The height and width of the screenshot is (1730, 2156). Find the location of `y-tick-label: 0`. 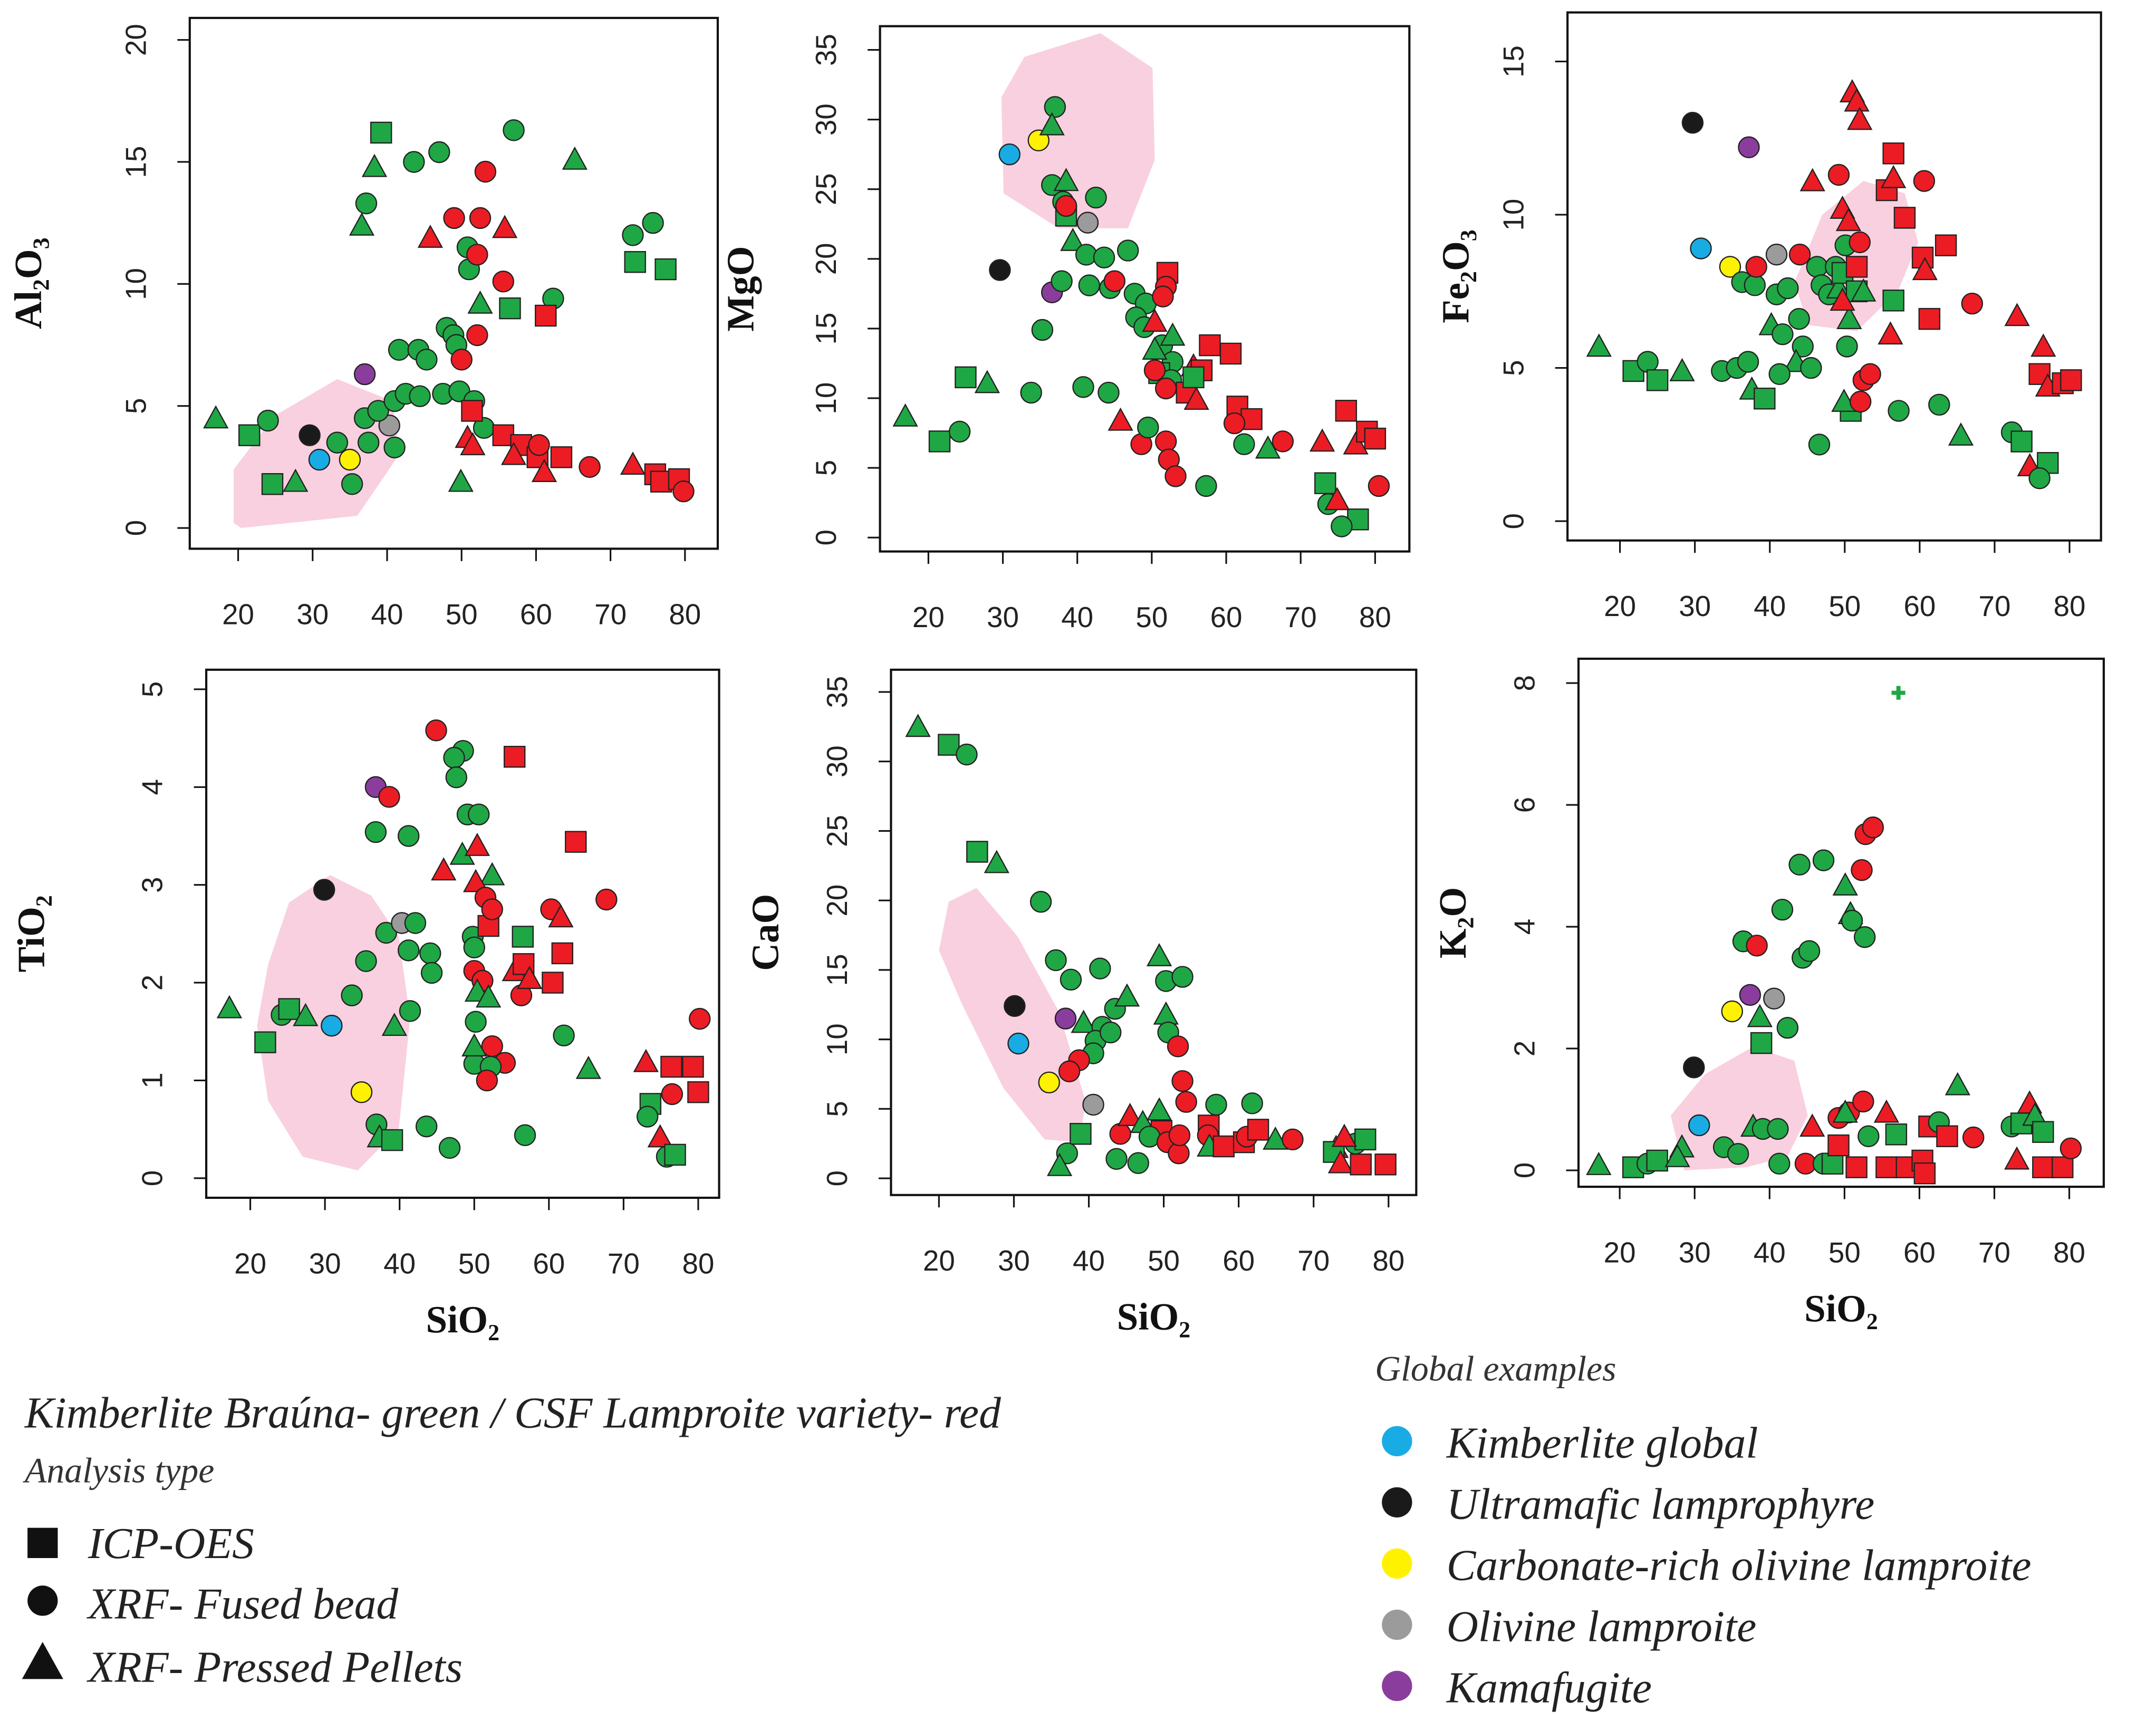

y-tick-label: 0 is located at coordinates (1524, 1170).